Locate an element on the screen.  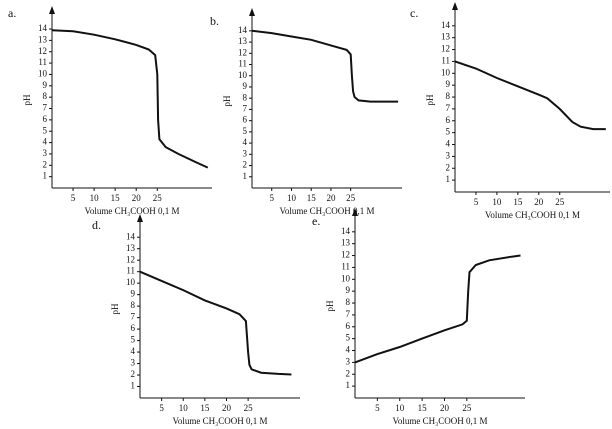
panel-label: b. is located at coordinates (214, 21).